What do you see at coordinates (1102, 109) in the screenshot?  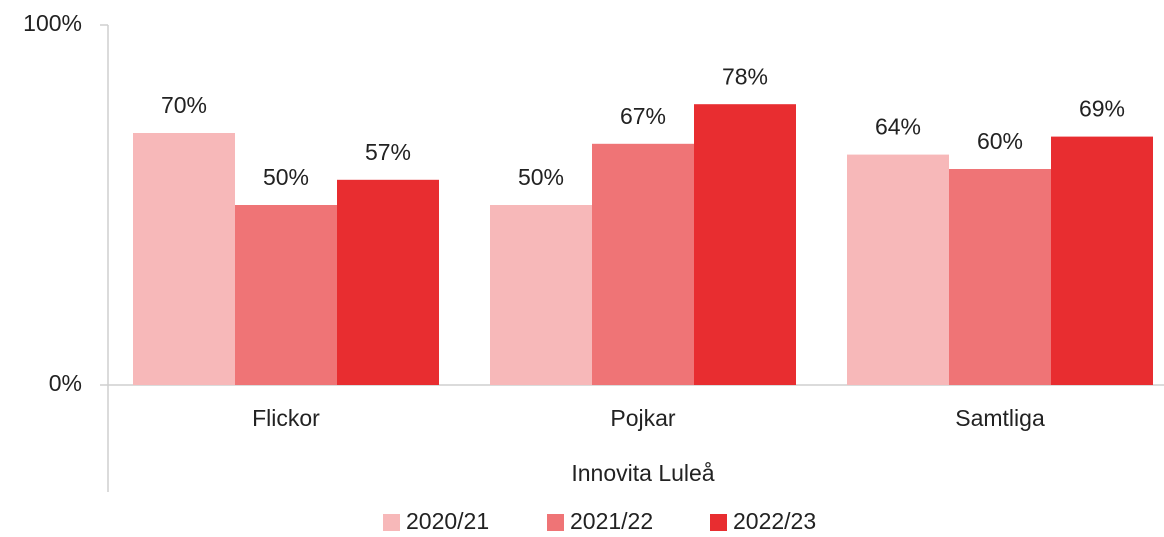 I see `value-label: 69%` at bounding box center [1102, 109].